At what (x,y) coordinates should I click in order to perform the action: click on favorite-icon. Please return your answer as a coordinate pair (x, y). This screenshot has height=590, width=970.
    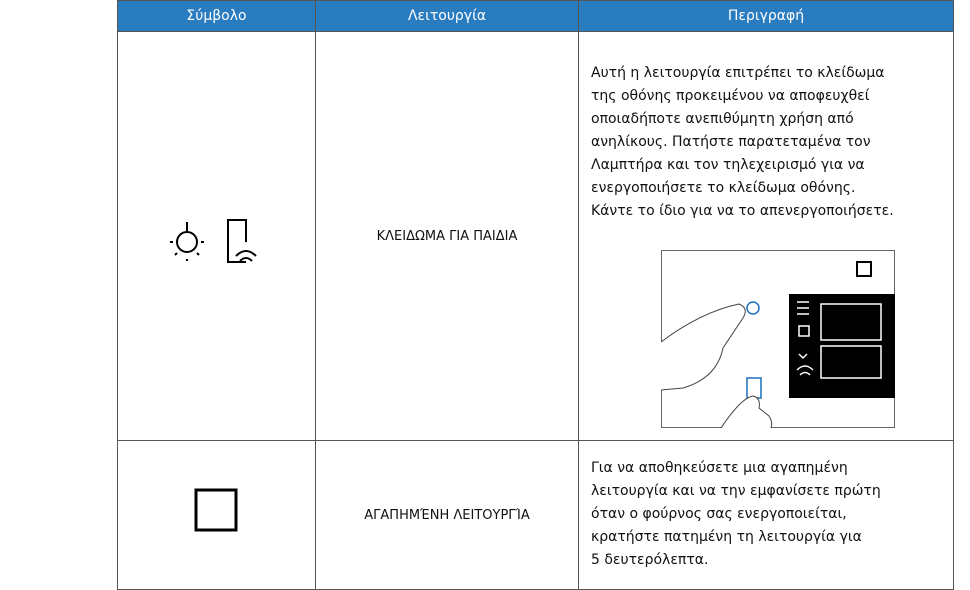
    Looking at the image, I should click on (216, 510).